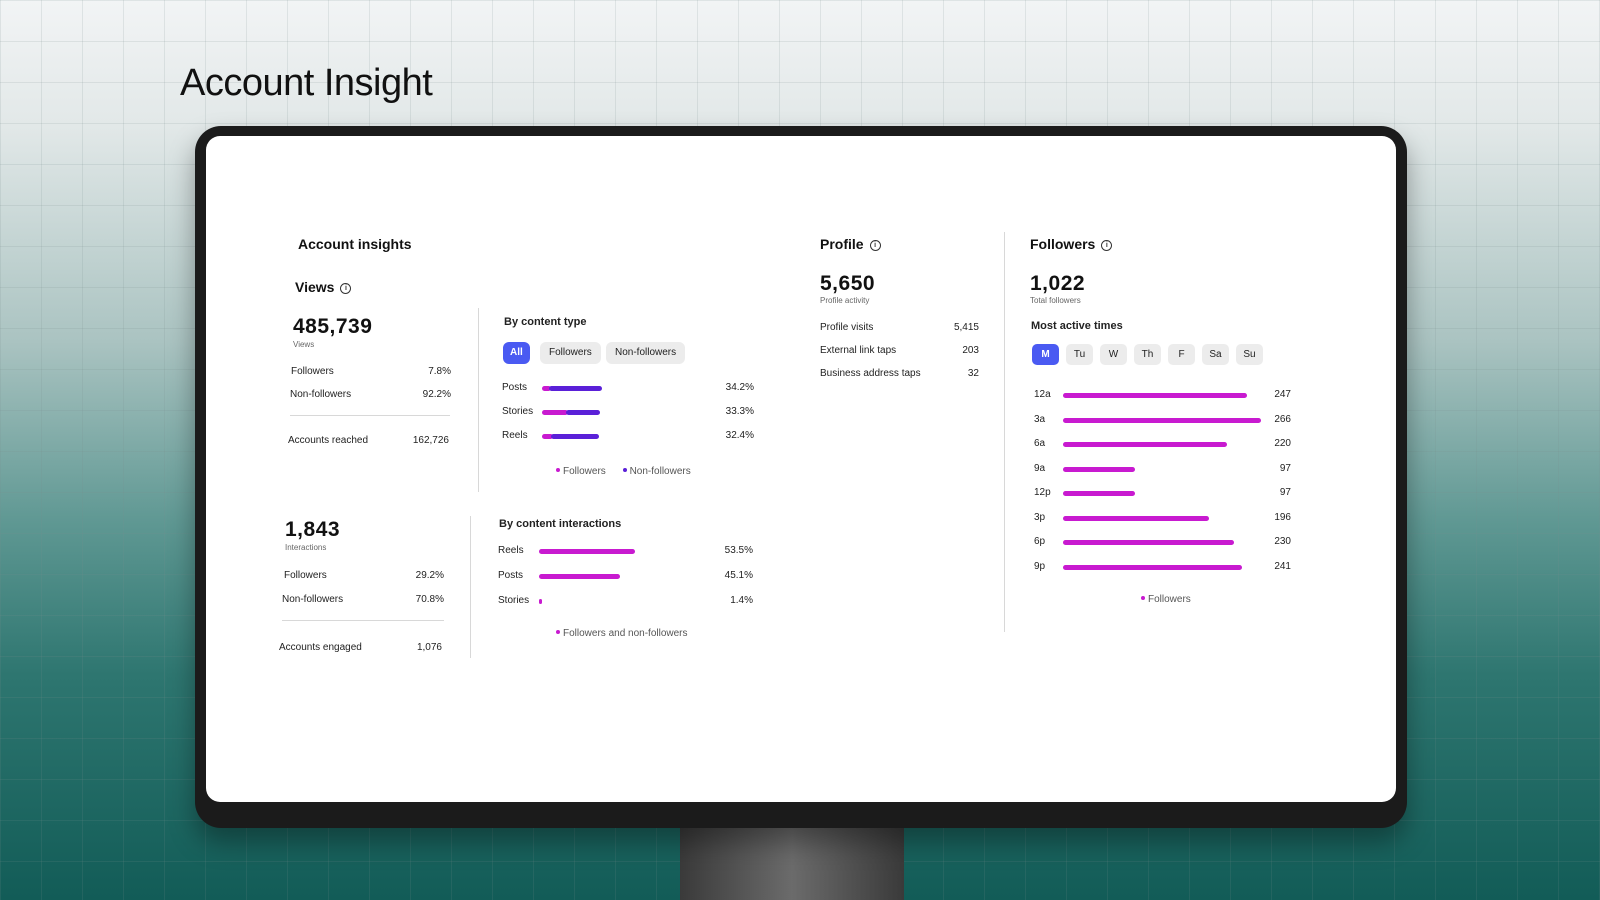 Image resolution: width=1600 pixels, height=900 pixels. What do you see at coordinates (739, 411) in the screenshot?
I see `content-type-value-stories: 33.3%` at bounding box center [739, 411].